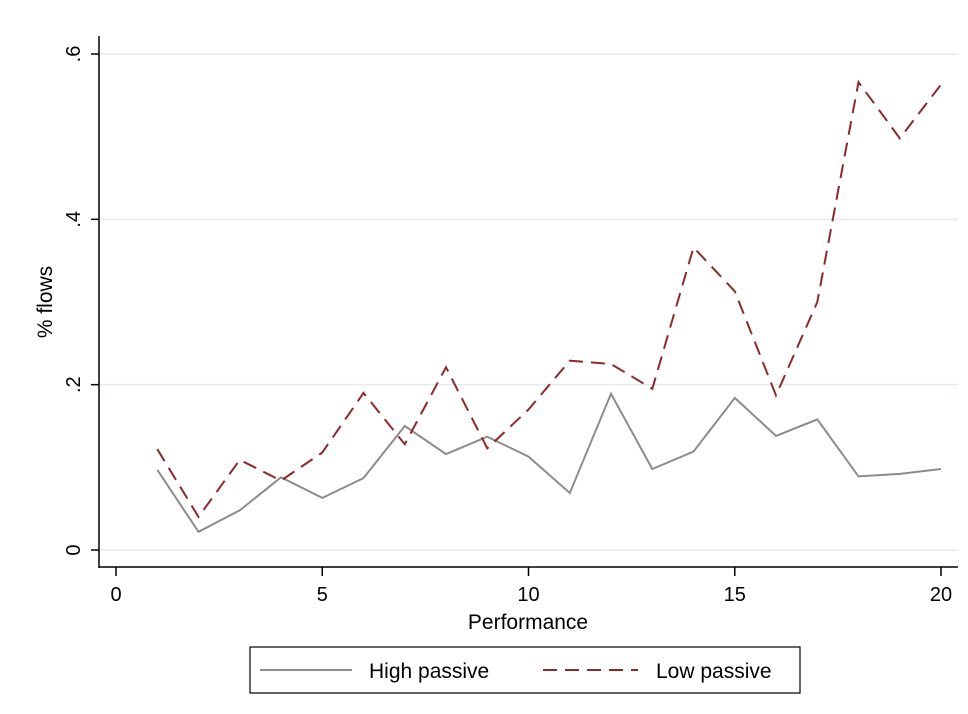 The height and width of the screenshot is (714, 968). Describe the element at coordinates (525, 670) in the screenshot. I see `legend: High passive Low passive` at that location.